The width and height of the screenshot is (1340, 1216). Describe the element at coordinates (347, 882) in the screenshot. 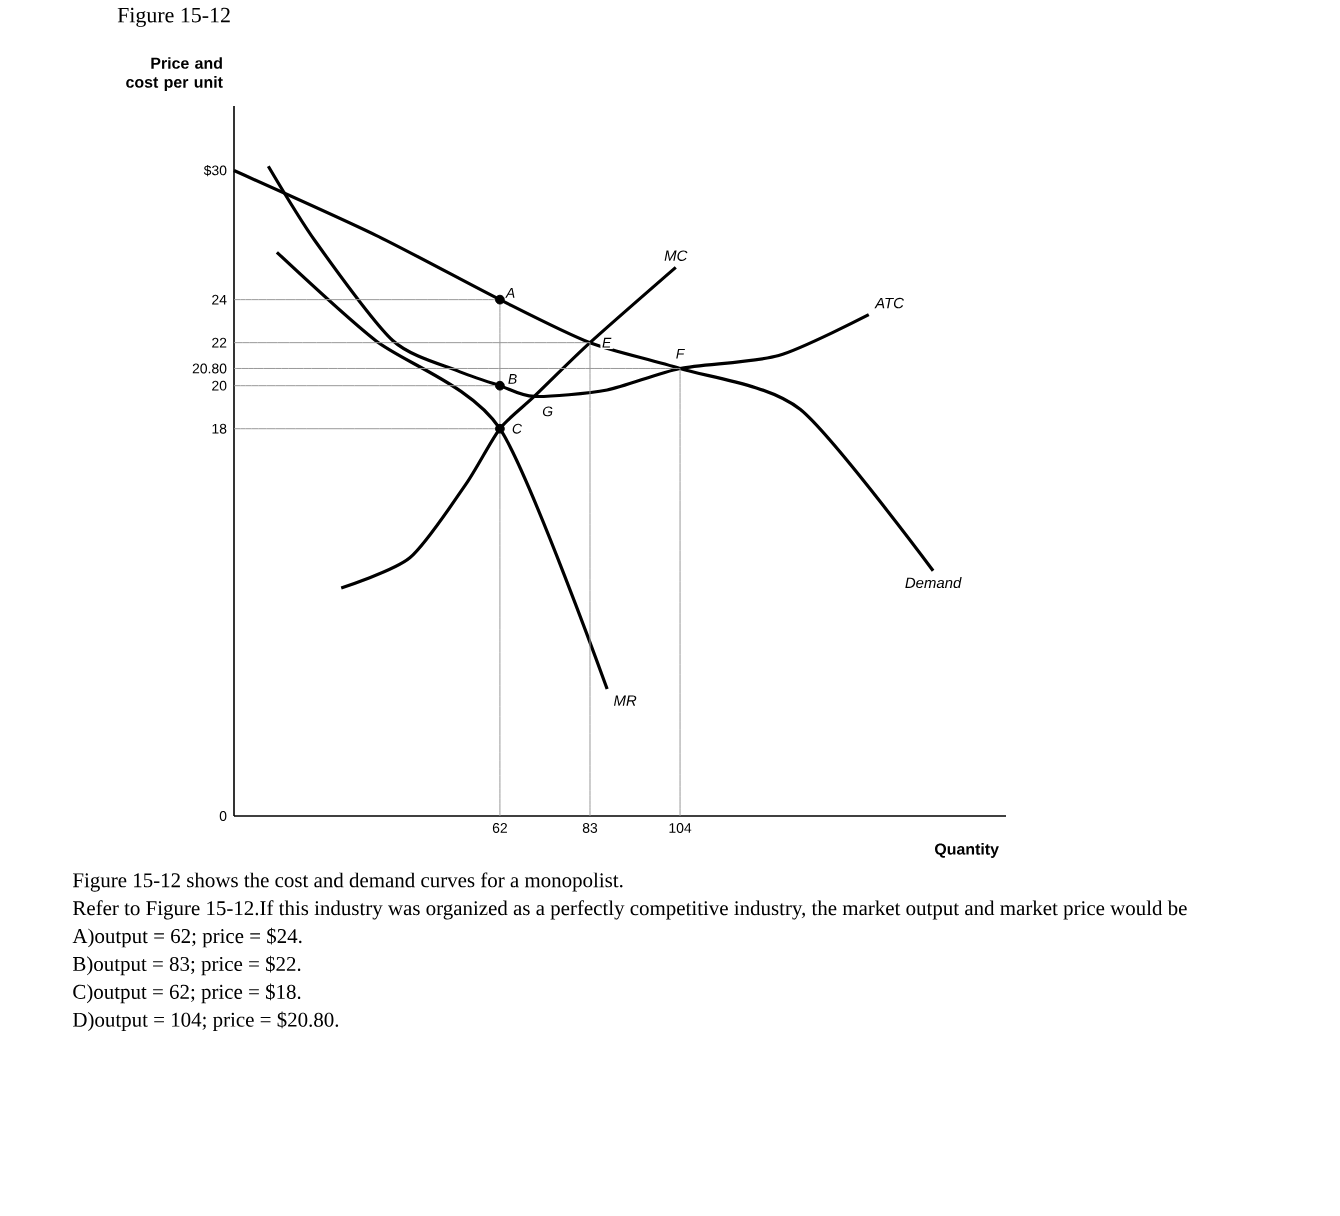

I see `caption: Figure 15-12 shows the cost and demand curves for a monopolist.` at that location.